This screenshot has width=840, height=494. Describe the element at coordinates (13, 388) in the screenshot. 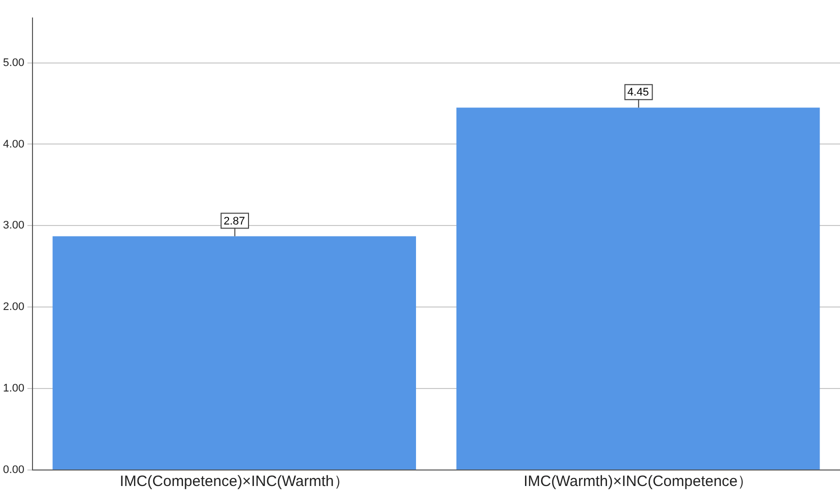

I see `y-tick-label: 1.00` at that location.